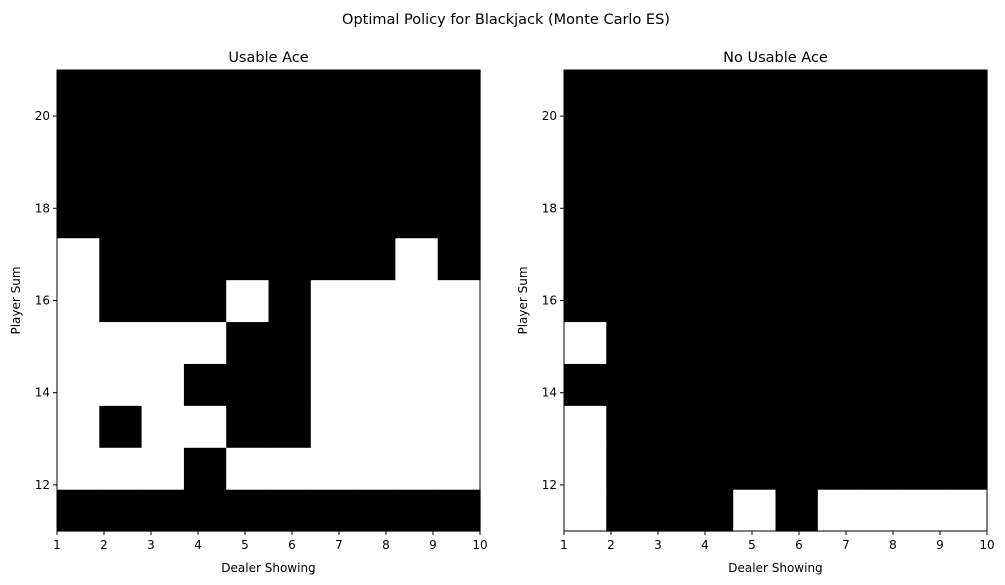  Describe the element at coordinates (752, 545) in the screenshot. I see `x-tick-label: 5` at that location.